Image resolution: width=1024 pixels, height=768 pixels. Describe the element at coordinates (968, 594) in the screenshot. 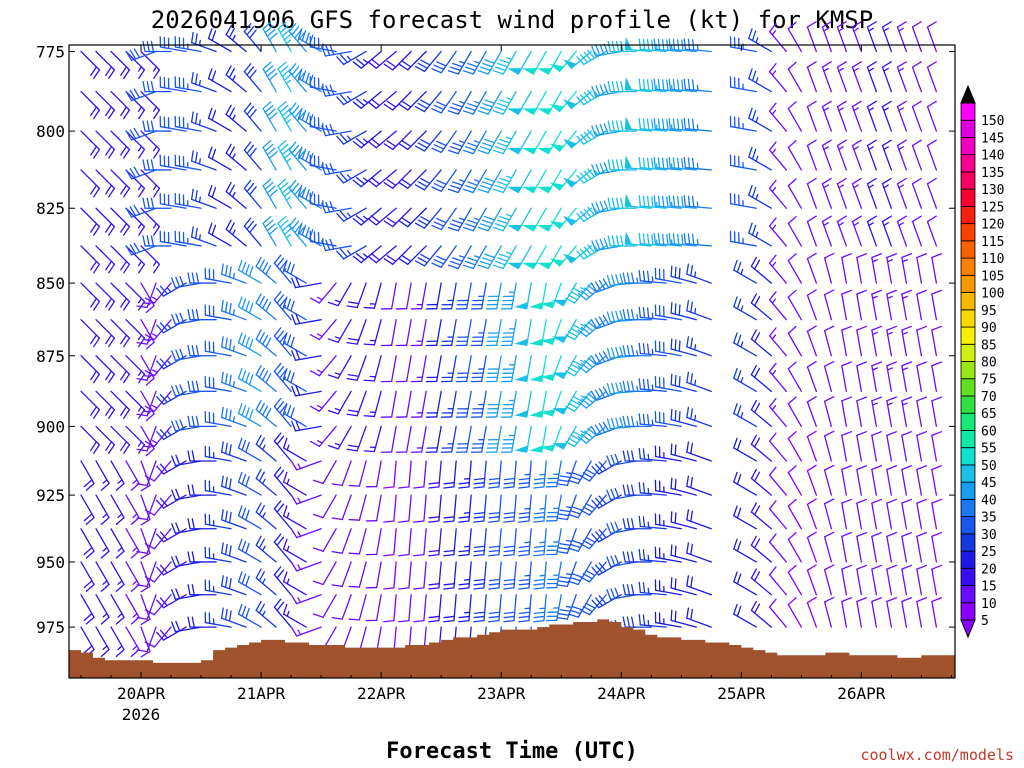

I see `color-swatch` at that location.